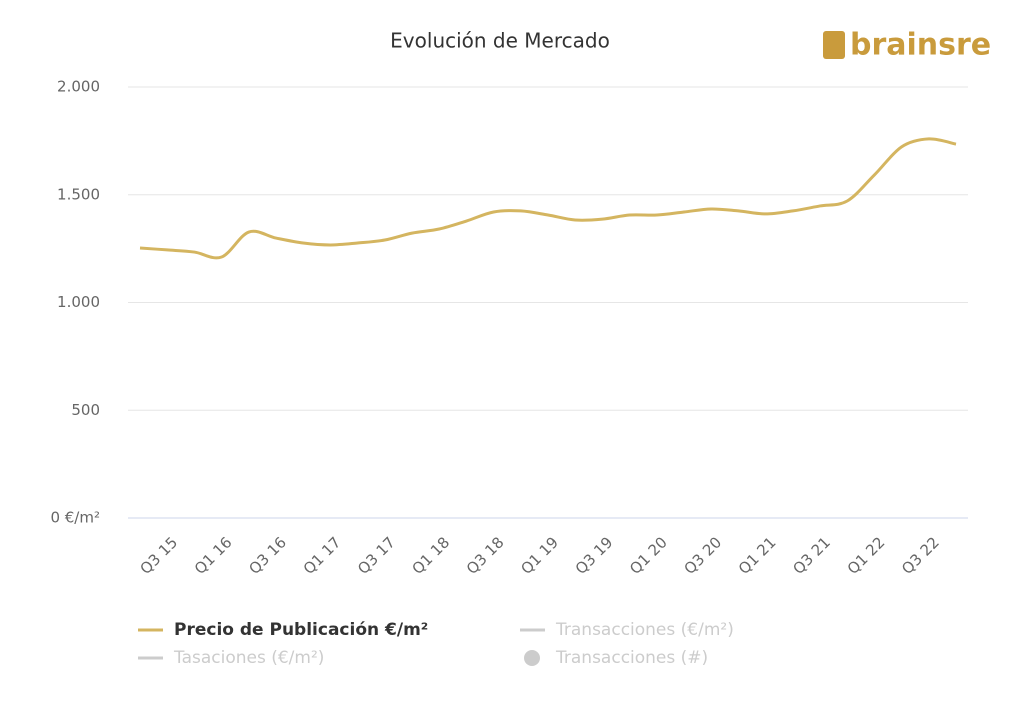 The width and height of the screenshot is (1024, 706). I want to click on y-tick-label: 0 €/m², so click(75, 518).